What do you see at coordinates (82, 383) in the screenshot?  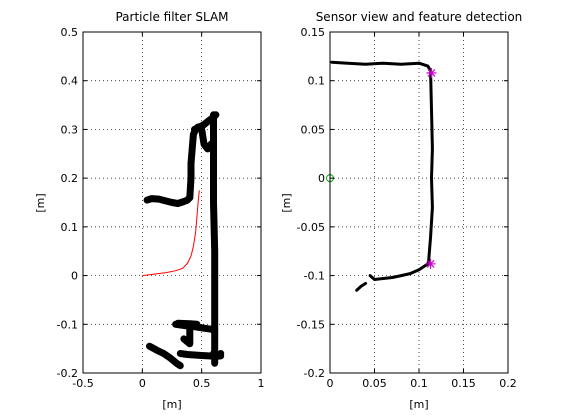 I see `x-tick-label: -0.5` at bounding box center [82, 383].